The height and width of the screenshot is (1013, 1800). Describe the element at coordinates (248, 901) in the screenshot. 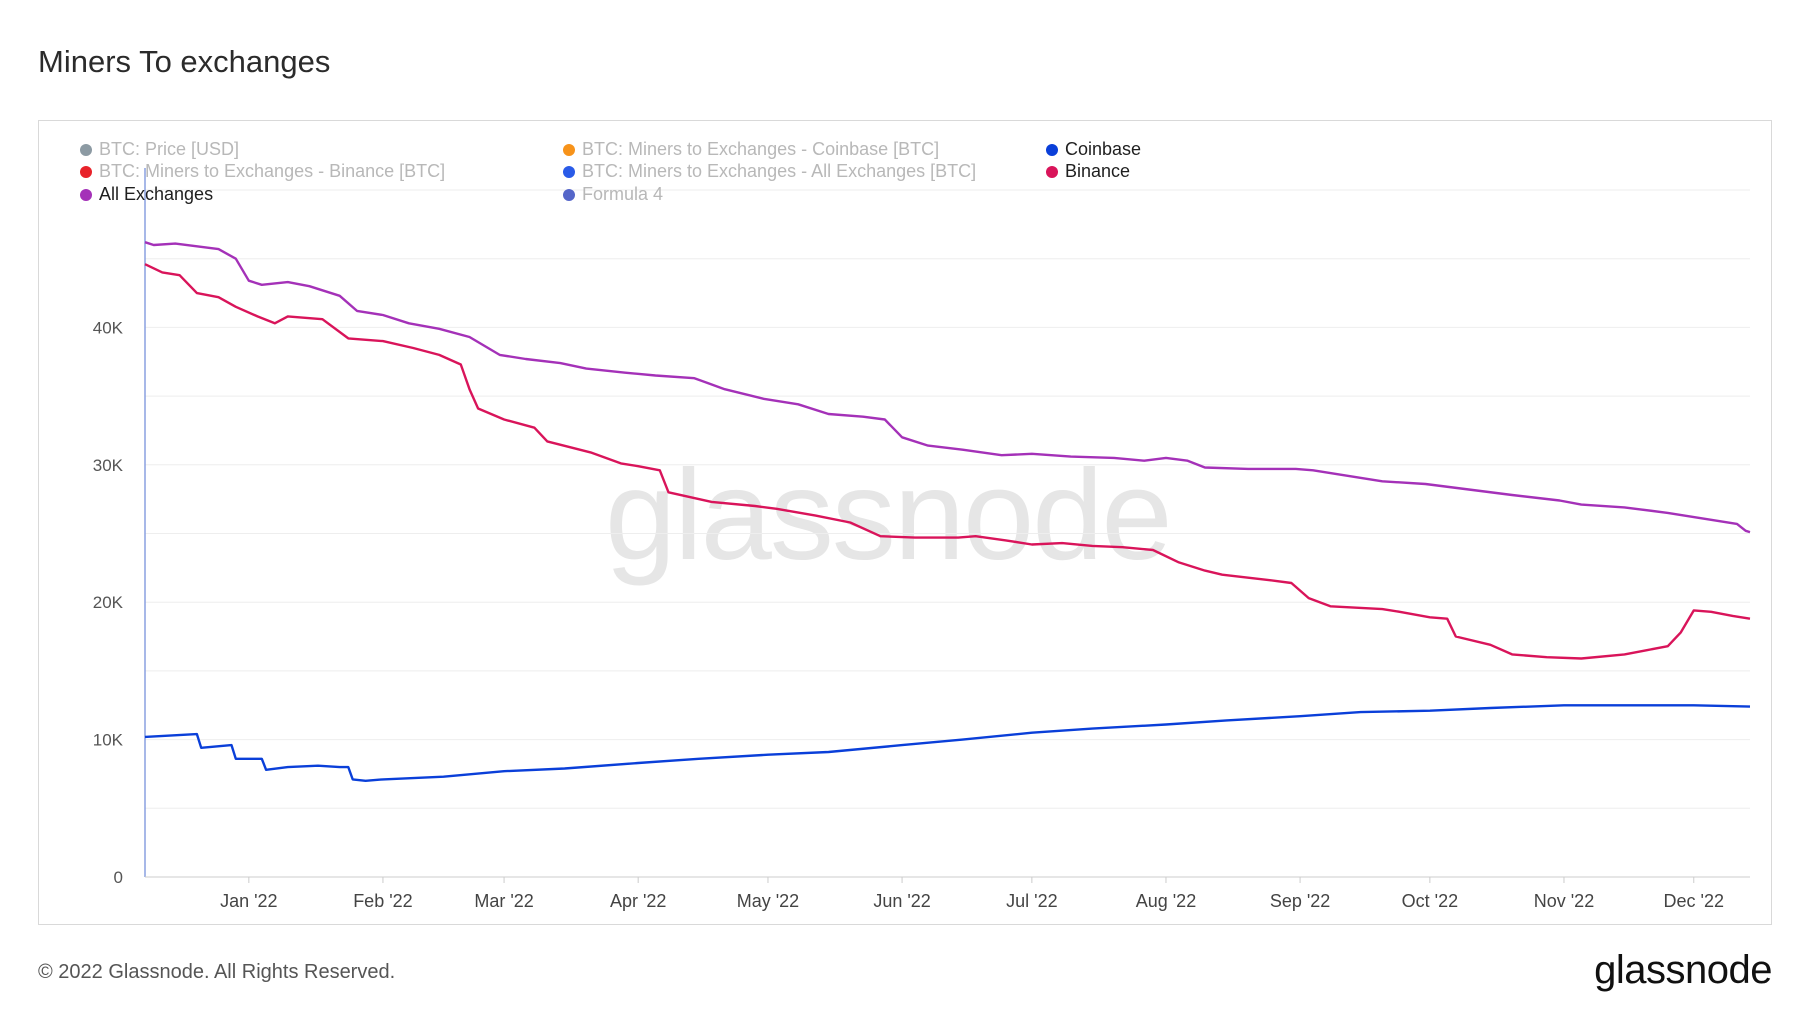

I see `x-tick-label: Jan '22` at that location.